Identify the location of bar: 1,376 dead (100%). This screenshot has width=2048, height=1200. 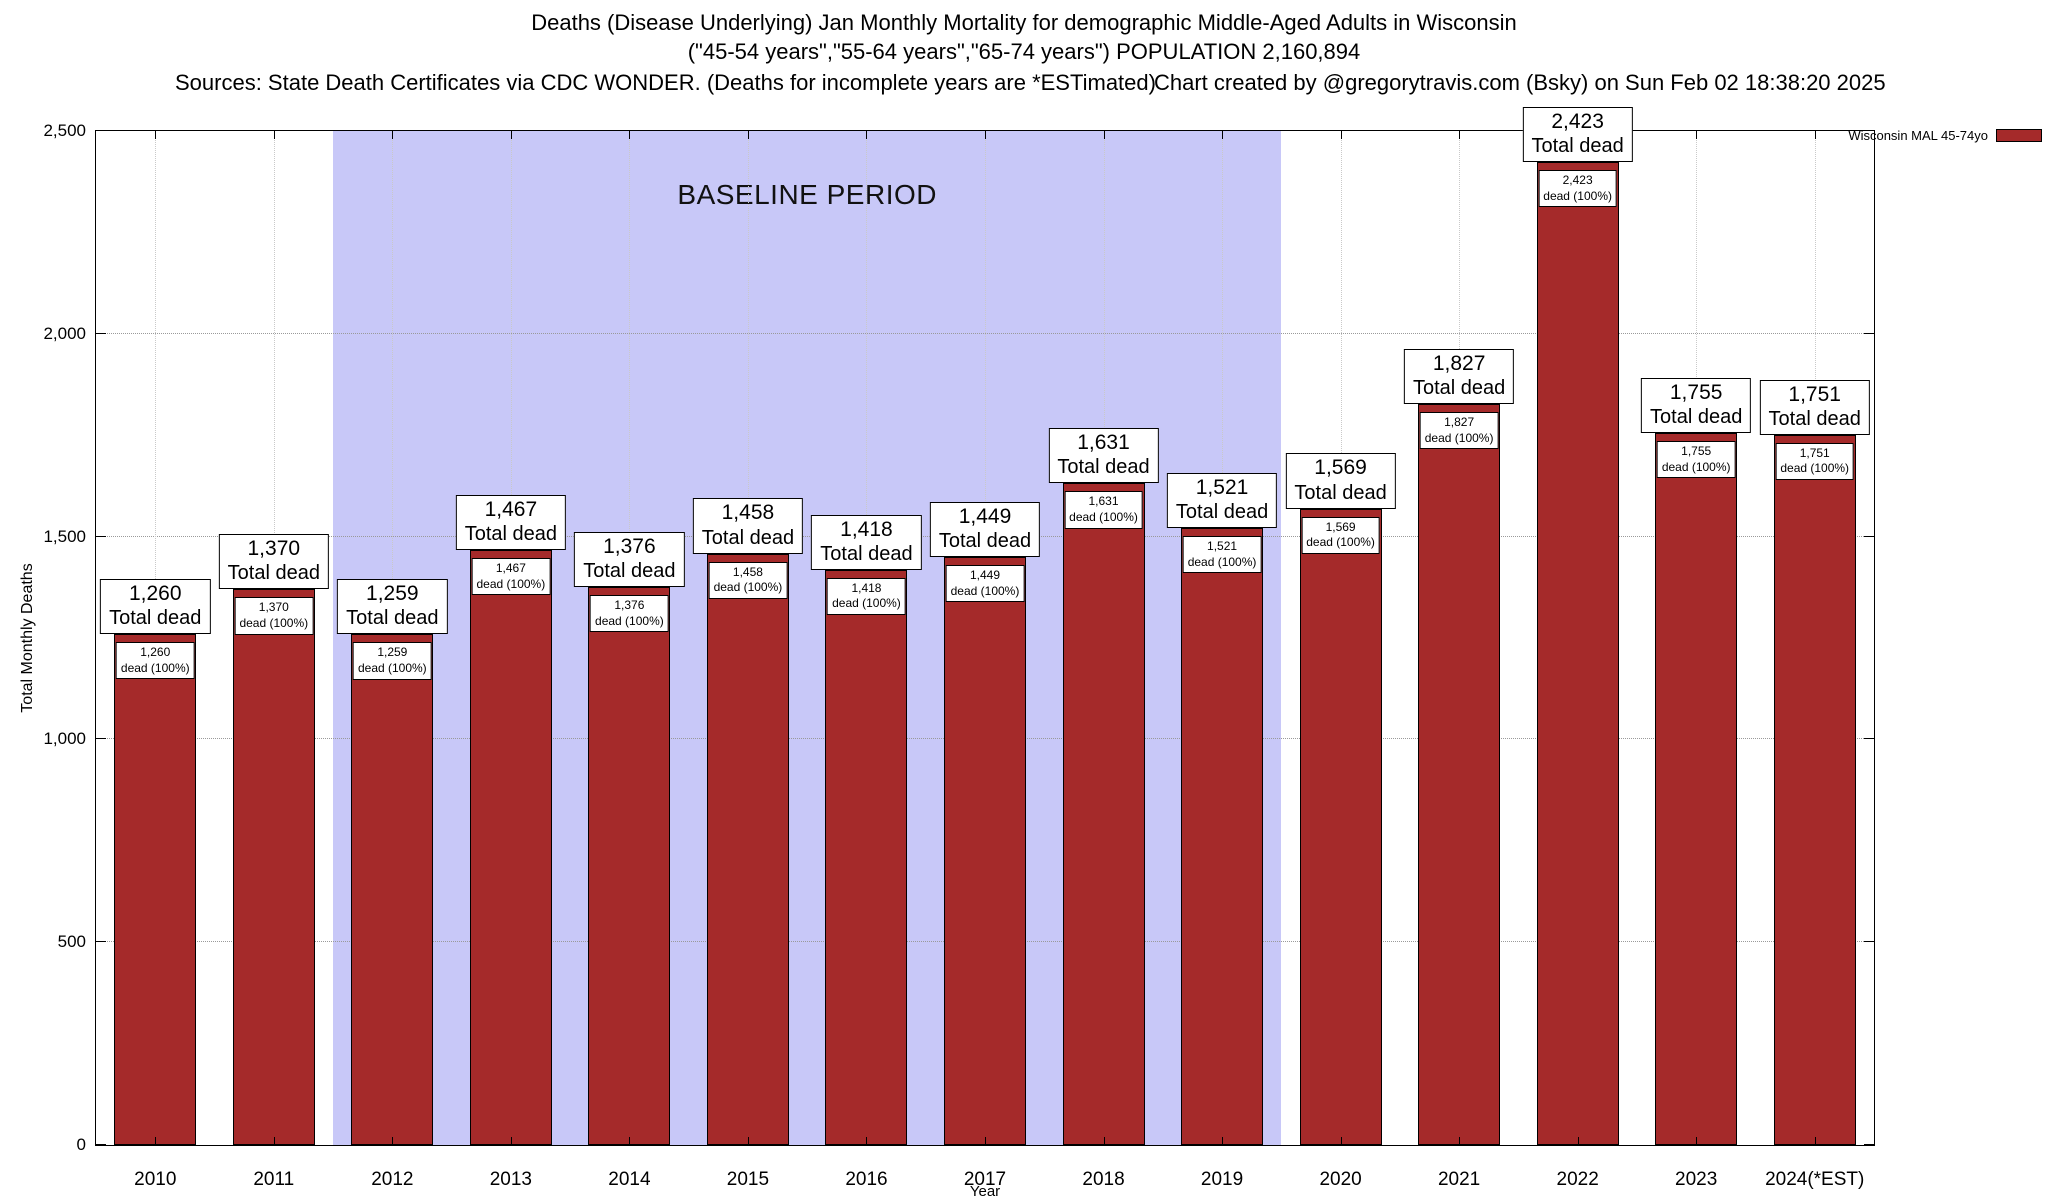
(629, 865).